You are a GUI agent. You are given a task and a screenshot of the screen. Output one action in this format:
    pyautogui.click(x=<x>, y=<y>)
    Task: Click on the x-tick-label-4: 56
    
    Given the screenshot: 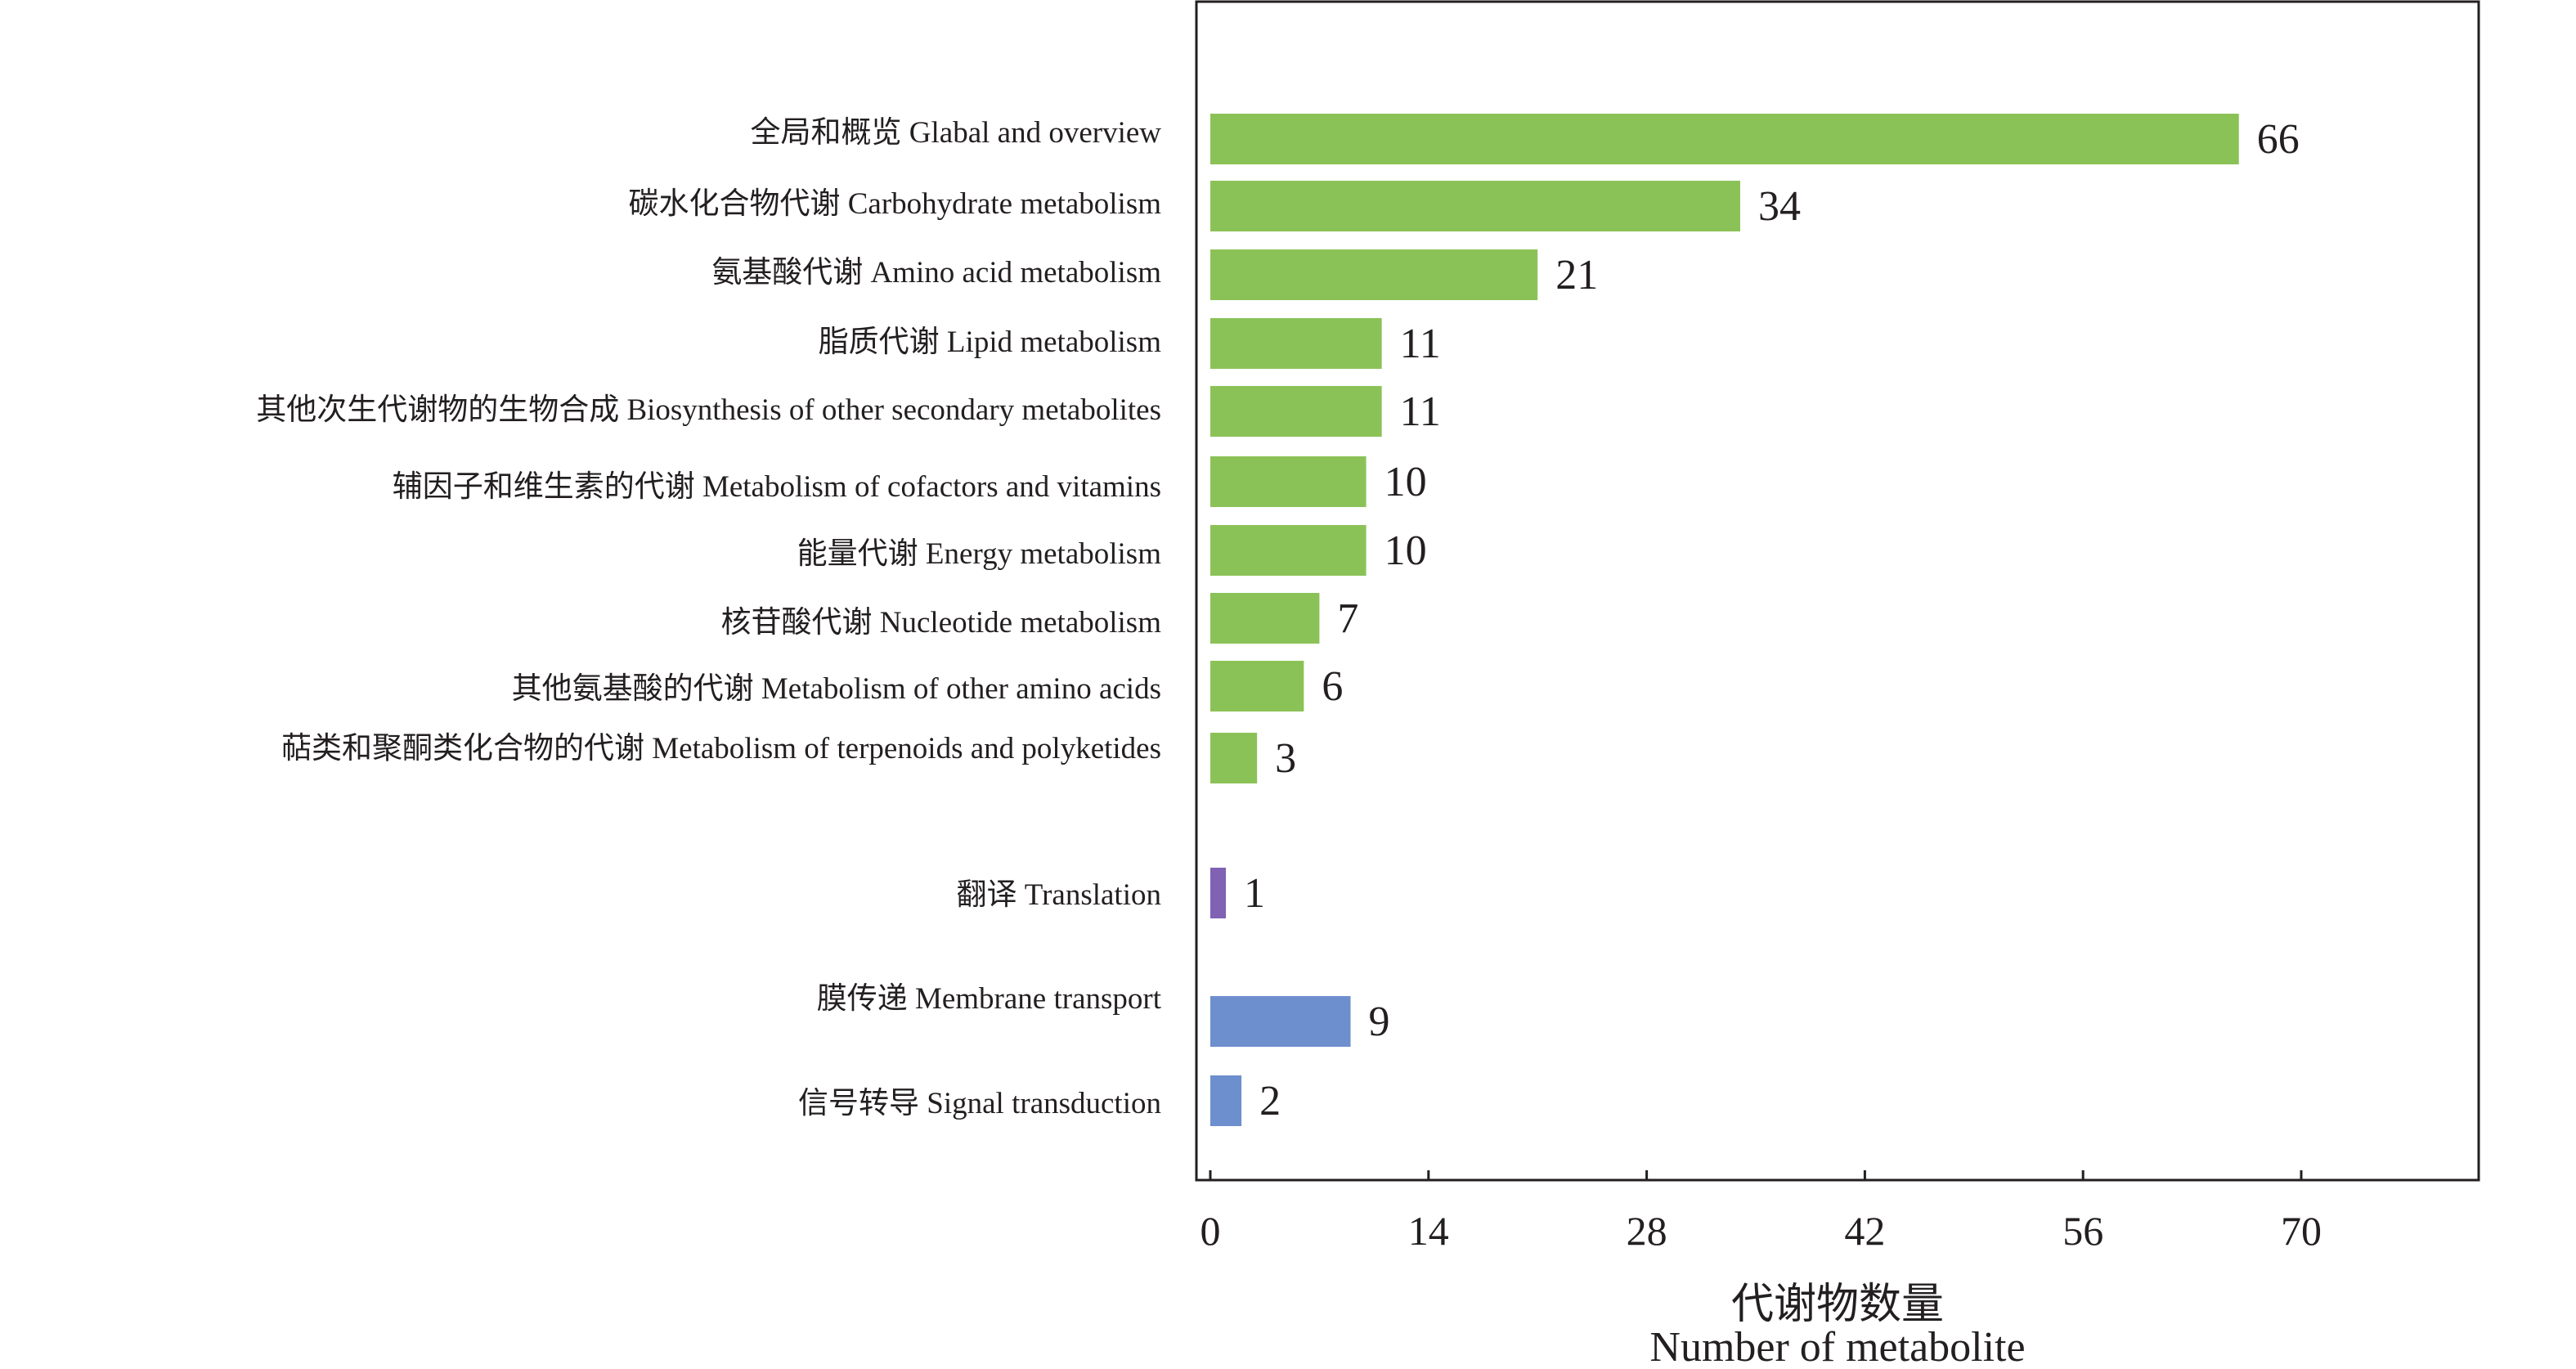 What is the action you would take?
    pyautogui.click(x=2082, y=1231)
    